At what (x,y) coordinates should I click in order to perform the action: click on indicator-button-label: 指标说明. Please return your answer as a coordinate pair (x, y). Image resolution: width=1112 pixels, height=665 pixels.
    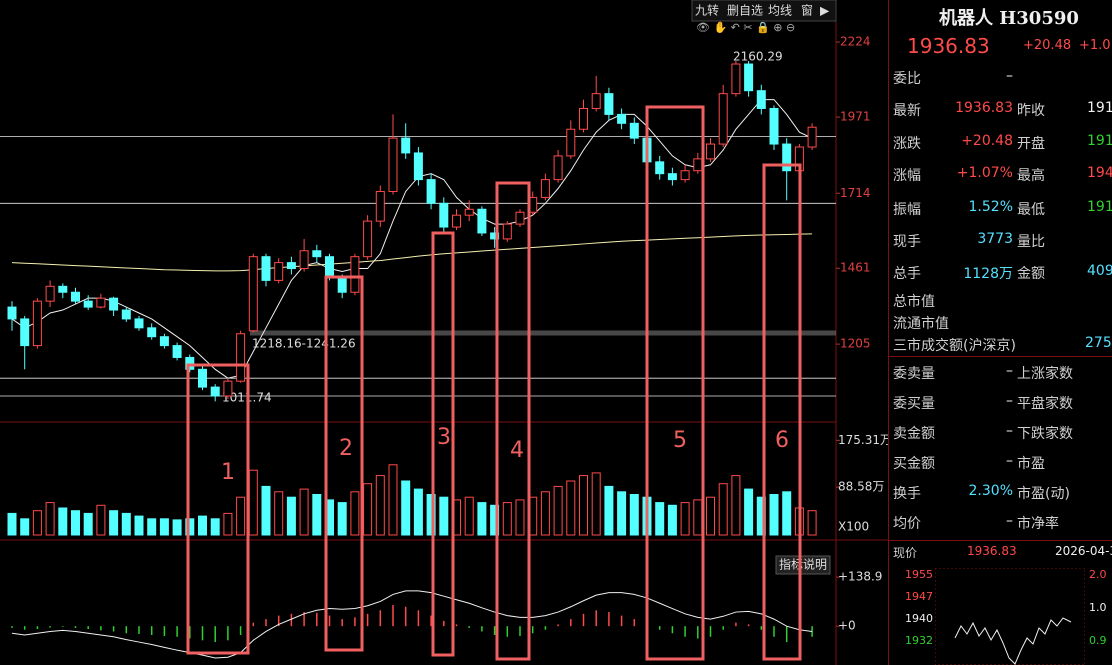
    Looking at the image, I should click on (803, 564).